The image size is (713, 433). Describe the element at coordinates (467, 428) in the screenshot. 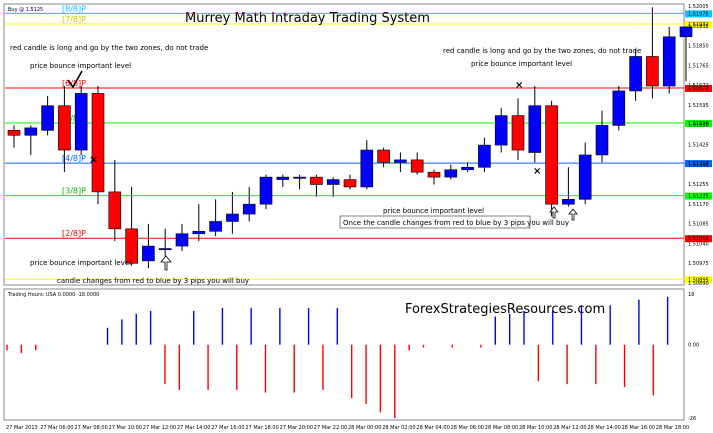

I see `time-tick-label: 28 Mar 06:00` at that location.